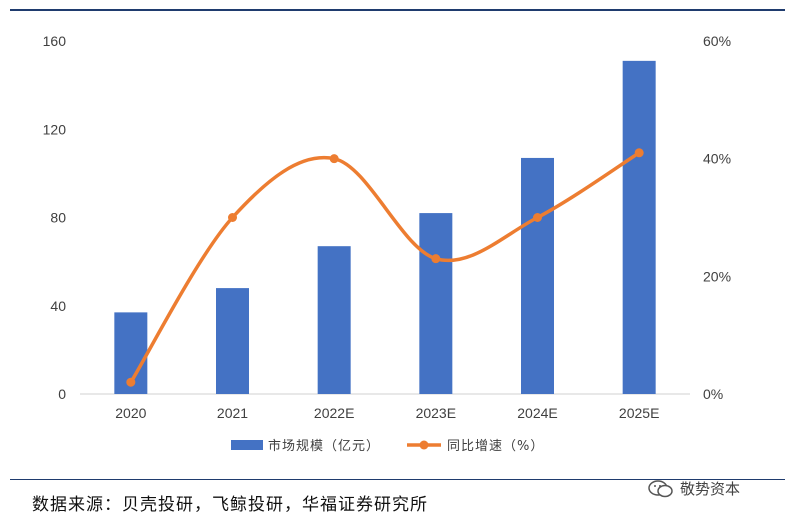 This screenshot has width=793, height=524. I want to click on watermark-text: 敬势资本, so click(710, 489).